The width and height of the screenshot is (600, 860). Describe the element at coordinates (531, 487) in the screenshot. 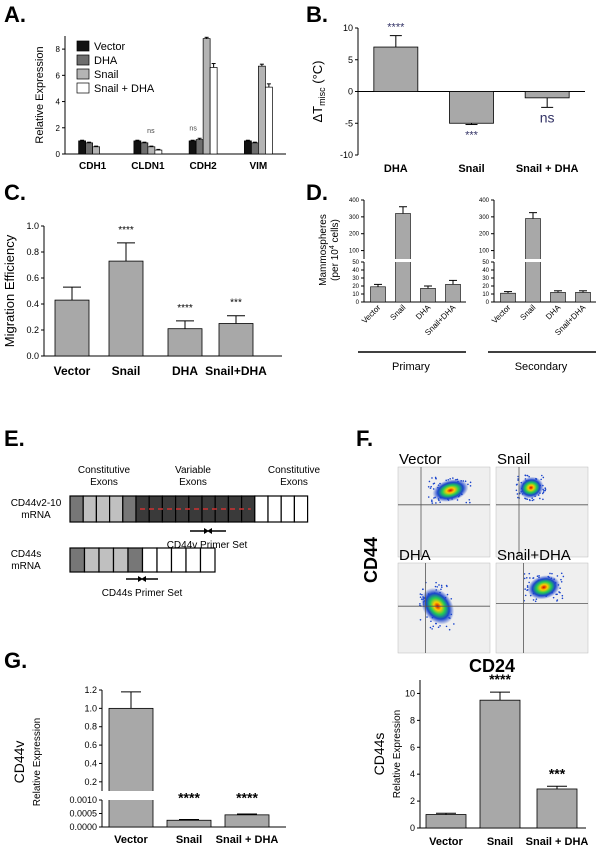

I see `flow-density` at that location.